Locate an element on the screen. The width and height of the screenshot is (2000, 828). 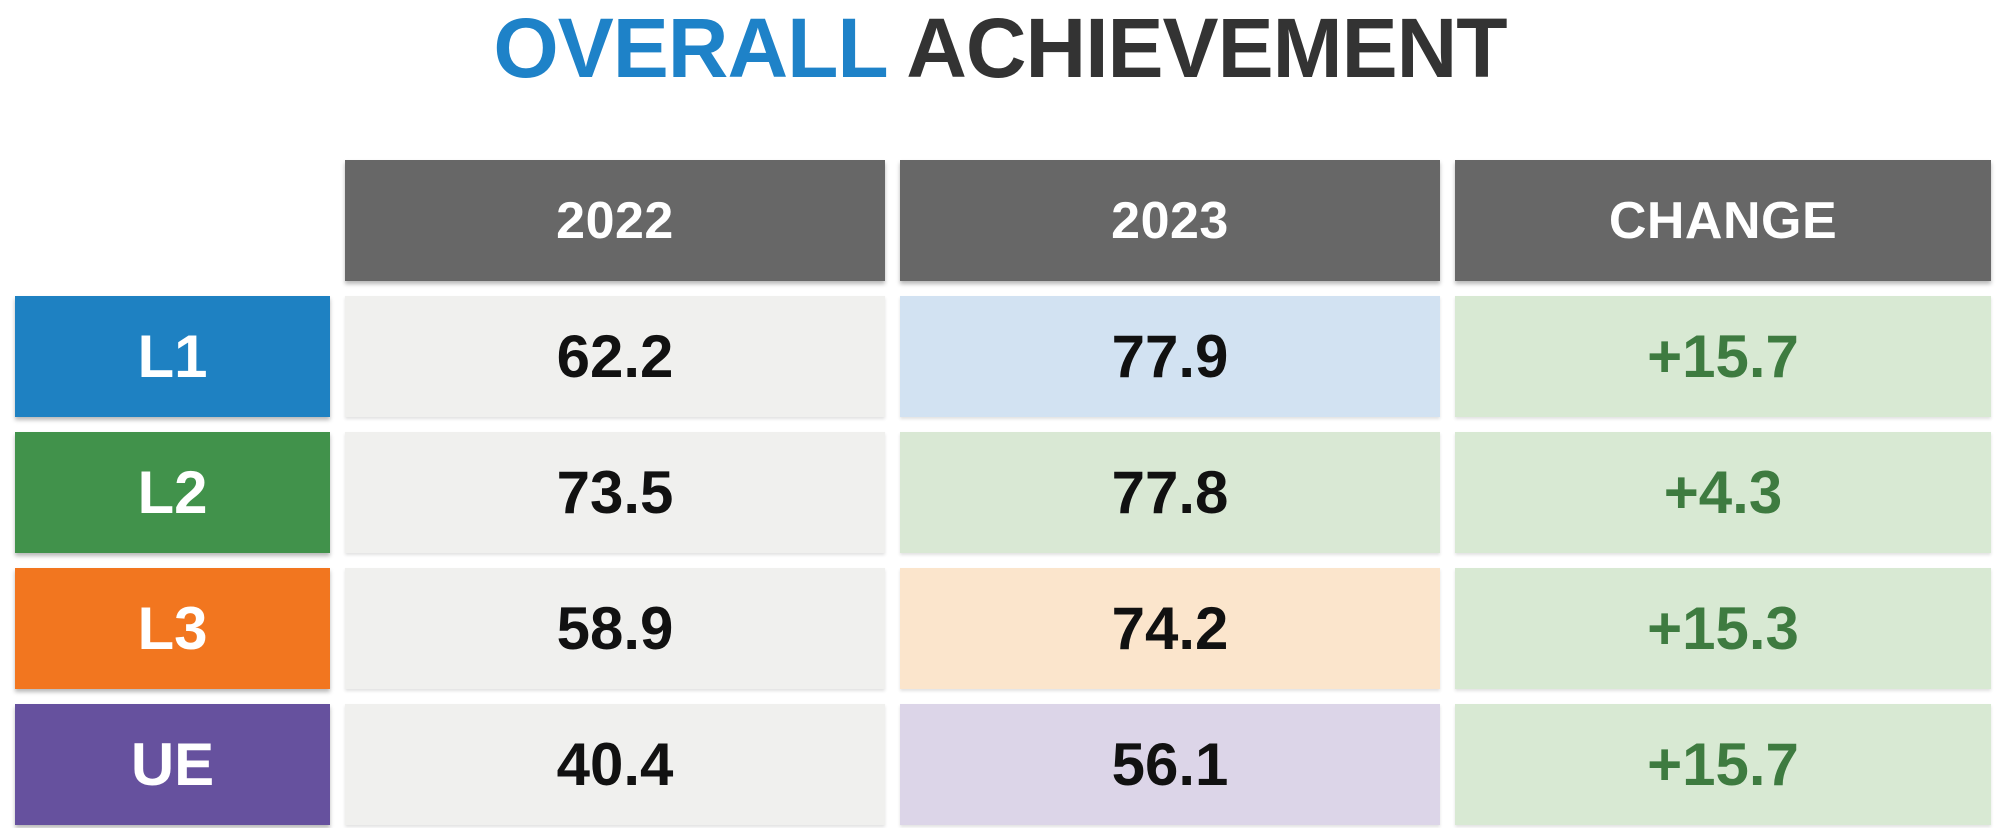
row-label-l2: L2 is located at coordinates (172, 492).